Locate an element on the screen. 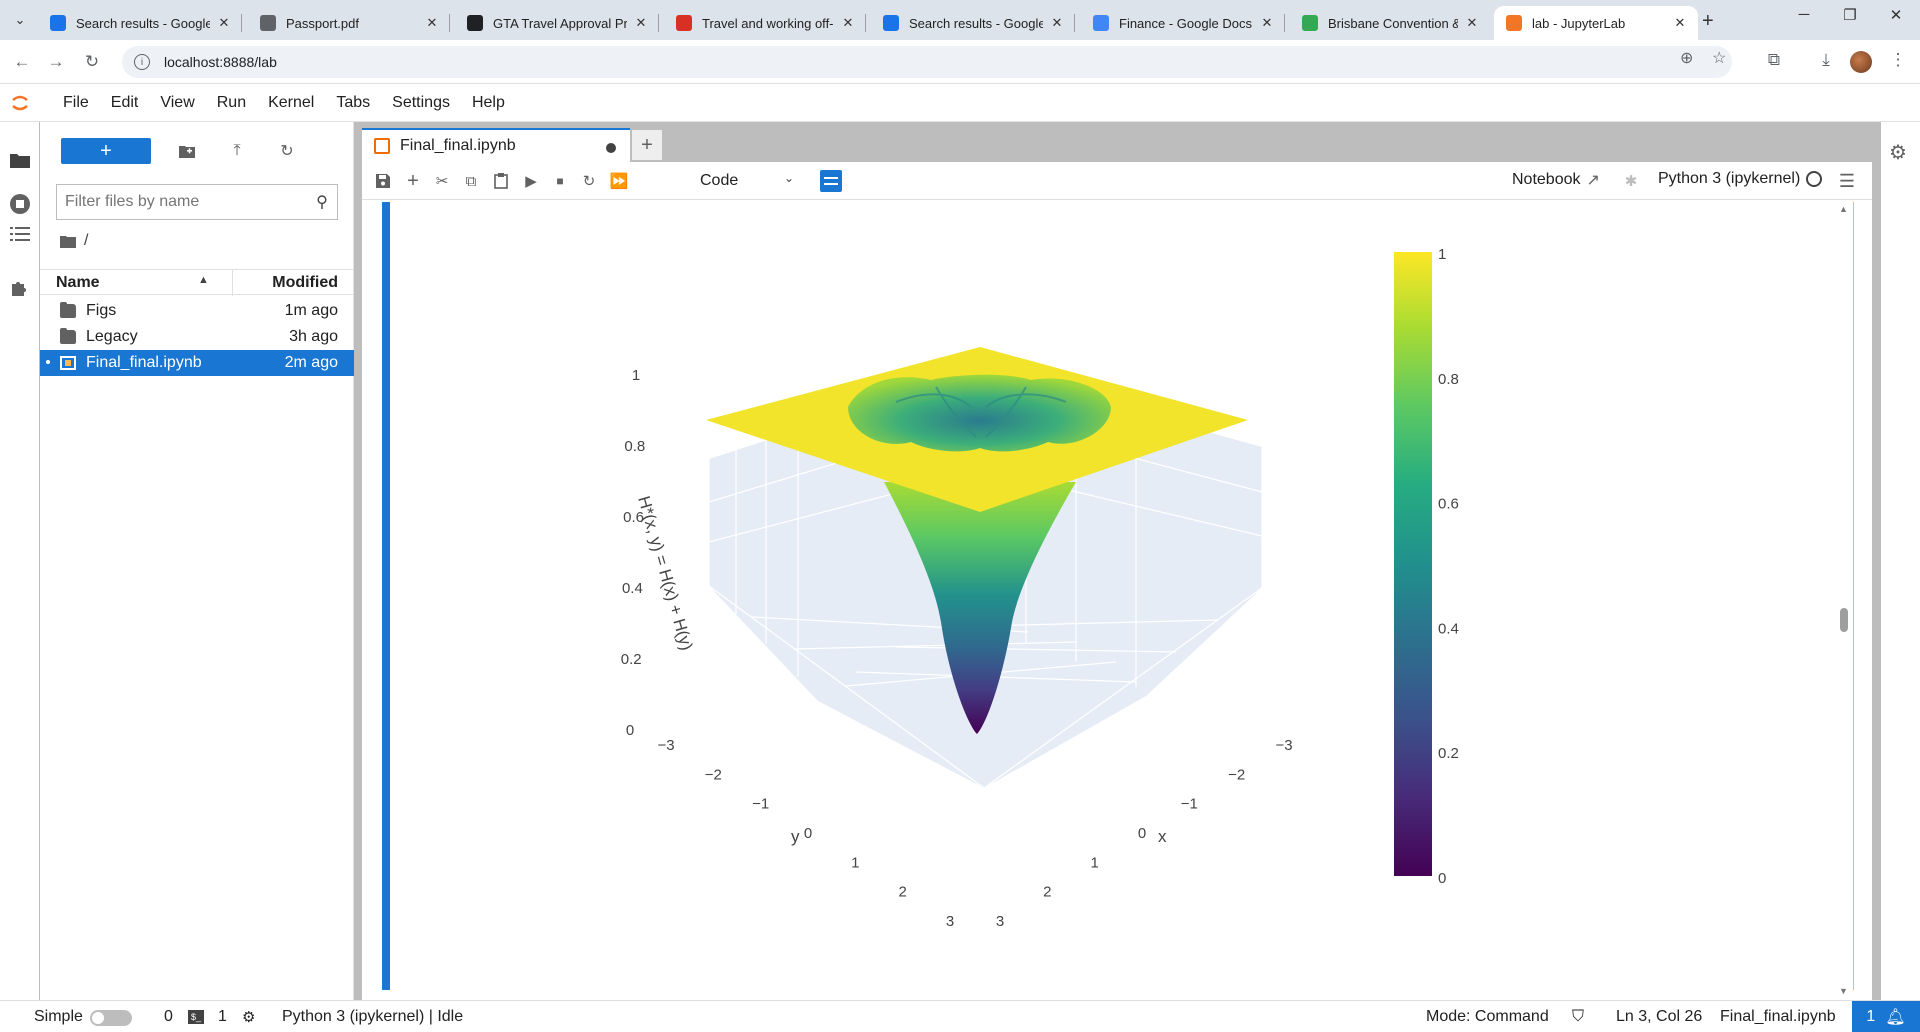 The height and width of the screenshot is (1032, 1920). zoom-icon: ⊕ is located at coordinates (1687, 58).